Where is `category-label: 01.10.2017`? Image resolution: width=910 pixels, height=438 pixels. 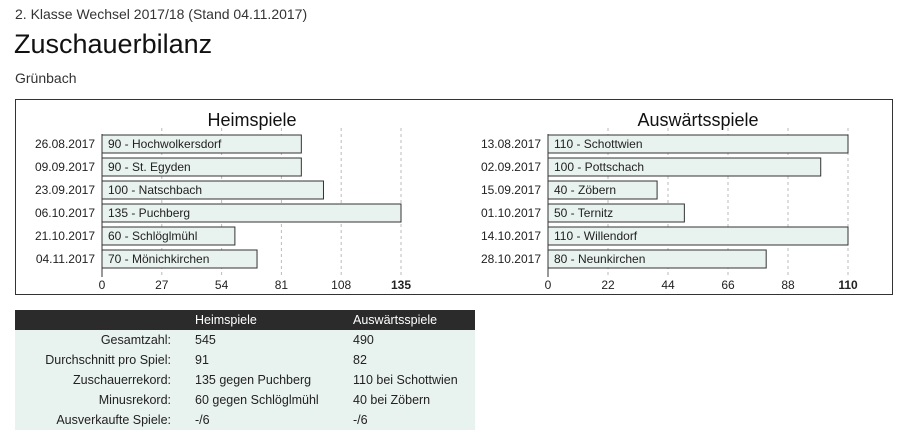
category-label: 01.10.2017 is located at coordinates (511, 213).